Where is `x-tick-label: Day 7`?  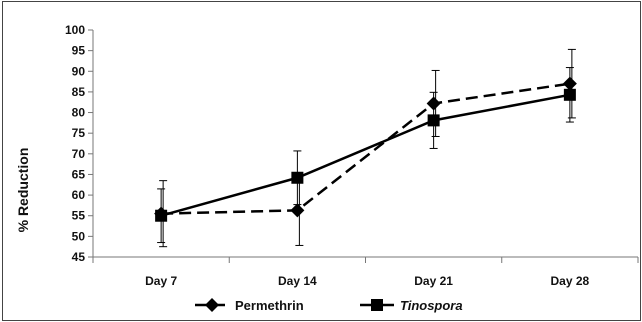 x-tick-label: Day 7 is located at coordinates (161, 281).